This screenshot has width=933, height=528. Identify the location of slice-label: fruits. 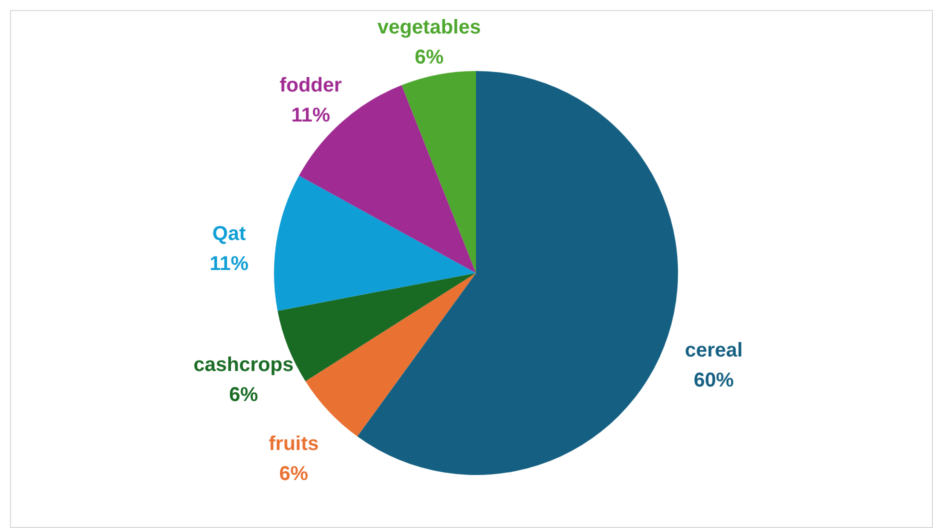
(293, 444).